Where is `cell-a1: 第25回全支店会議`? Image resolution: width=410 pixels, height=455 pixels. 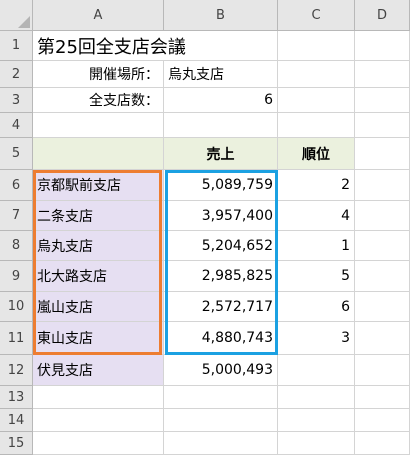 cell-a1: 第25回全支店会議 is located at coordinates (109, 46).